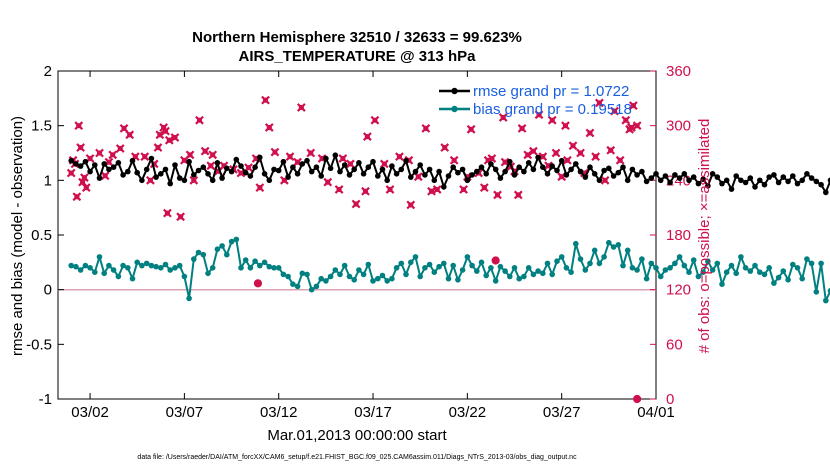 The image size is (830, 470). Describe the element at coordinates (656, 412) in the screenshot. I see `x-tick-label: 04/01` at that location.